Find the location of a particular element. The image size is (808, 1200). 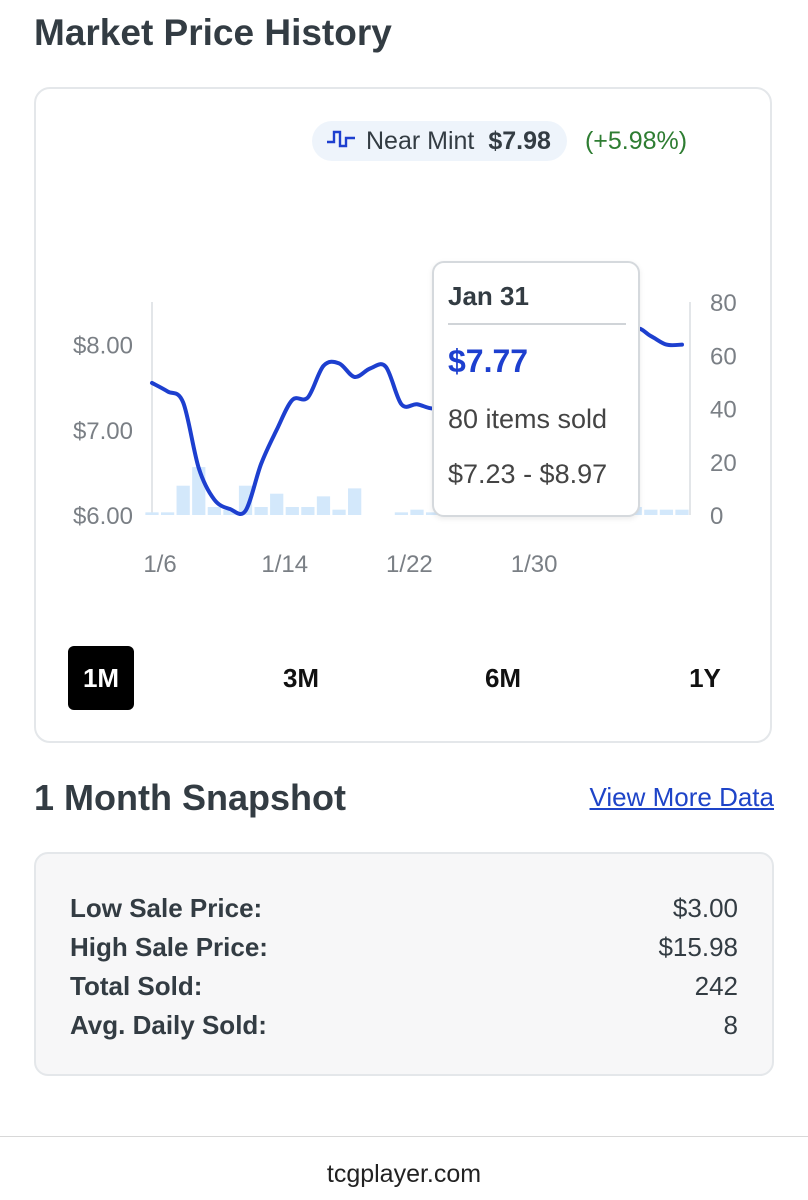

step-chart-icon is located at coordinates (341, 141).